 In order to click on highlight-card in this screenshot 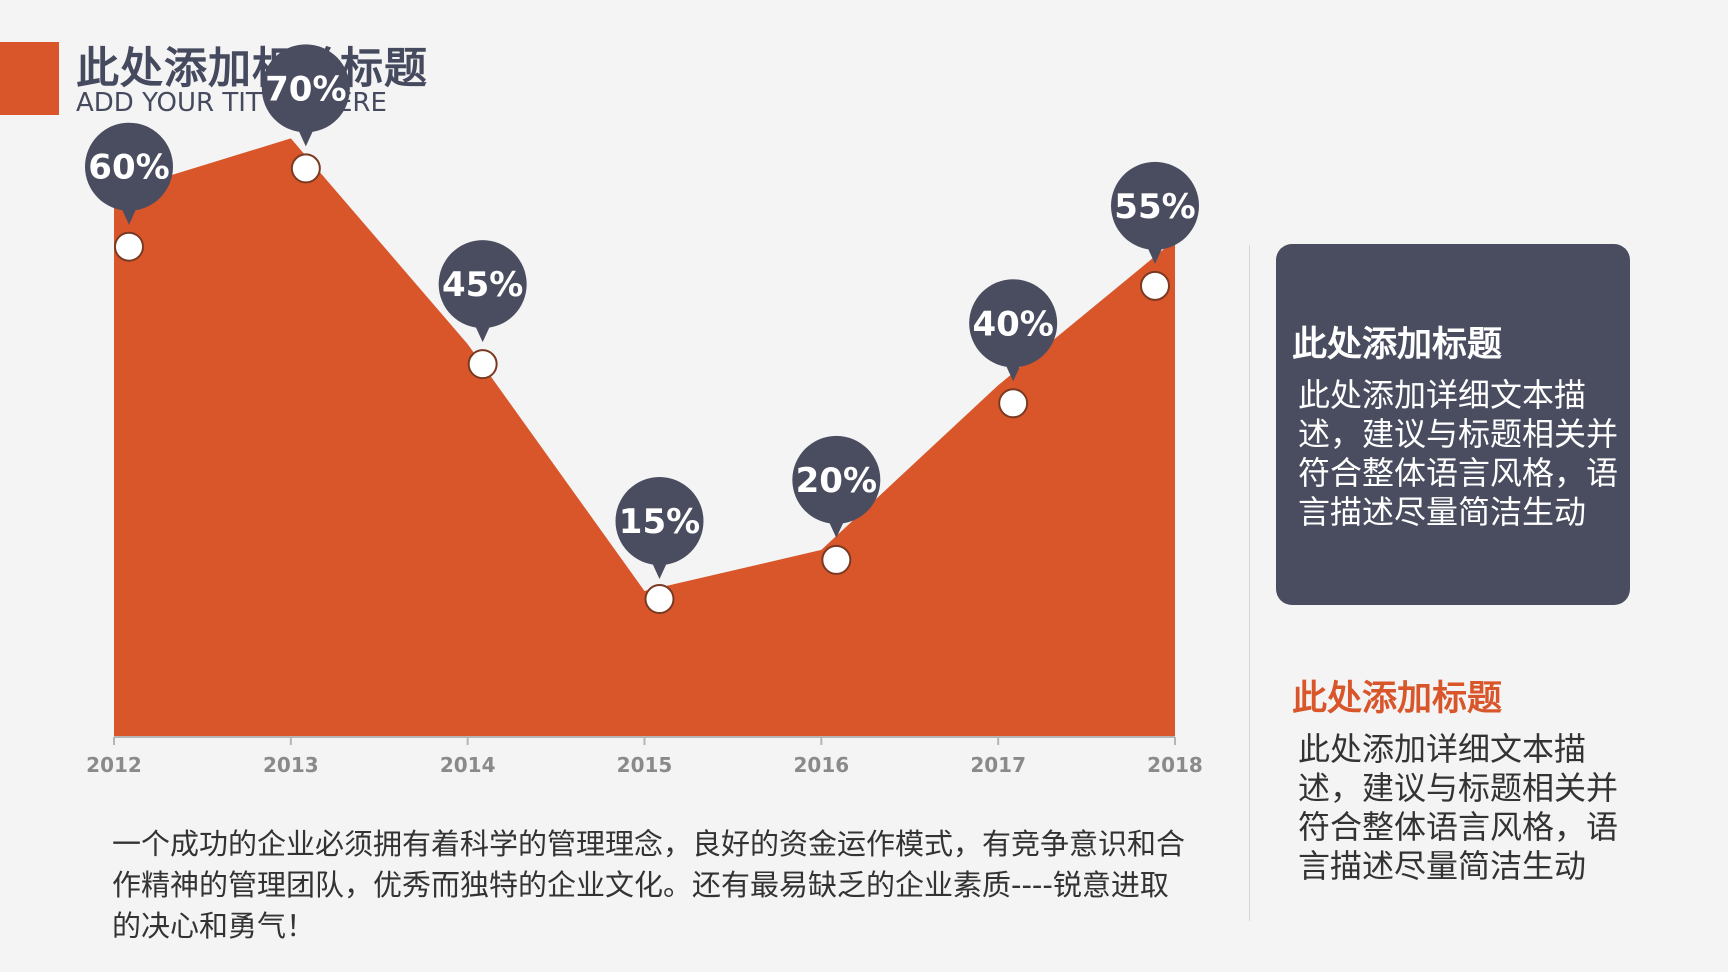, I will do `click(1453, 424)`.